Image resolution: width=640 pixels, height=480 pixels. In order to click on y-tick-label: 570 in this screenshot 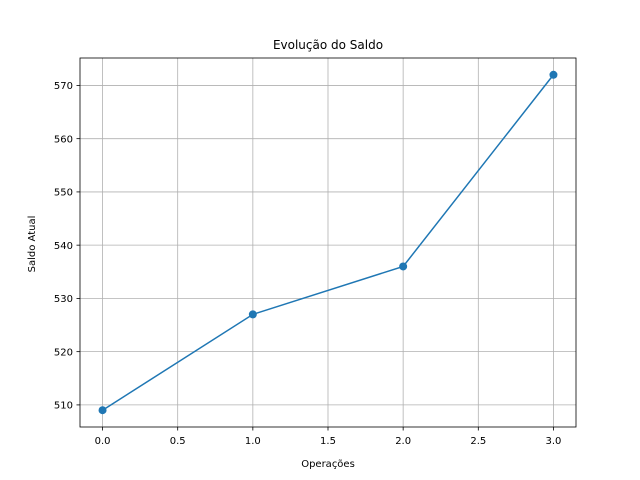, I will do `click(63, 86)`.